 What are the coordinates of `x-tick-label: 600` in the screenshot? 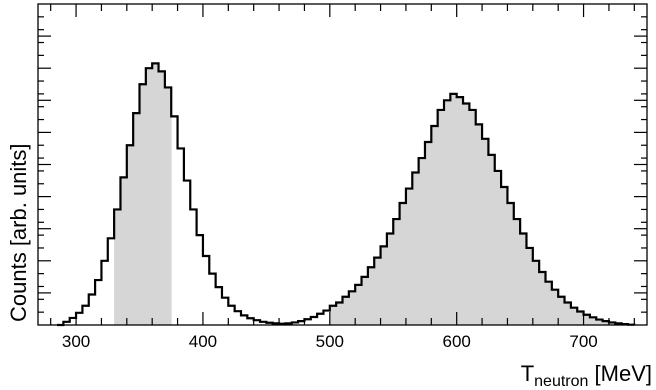 It's located at (457, 341).